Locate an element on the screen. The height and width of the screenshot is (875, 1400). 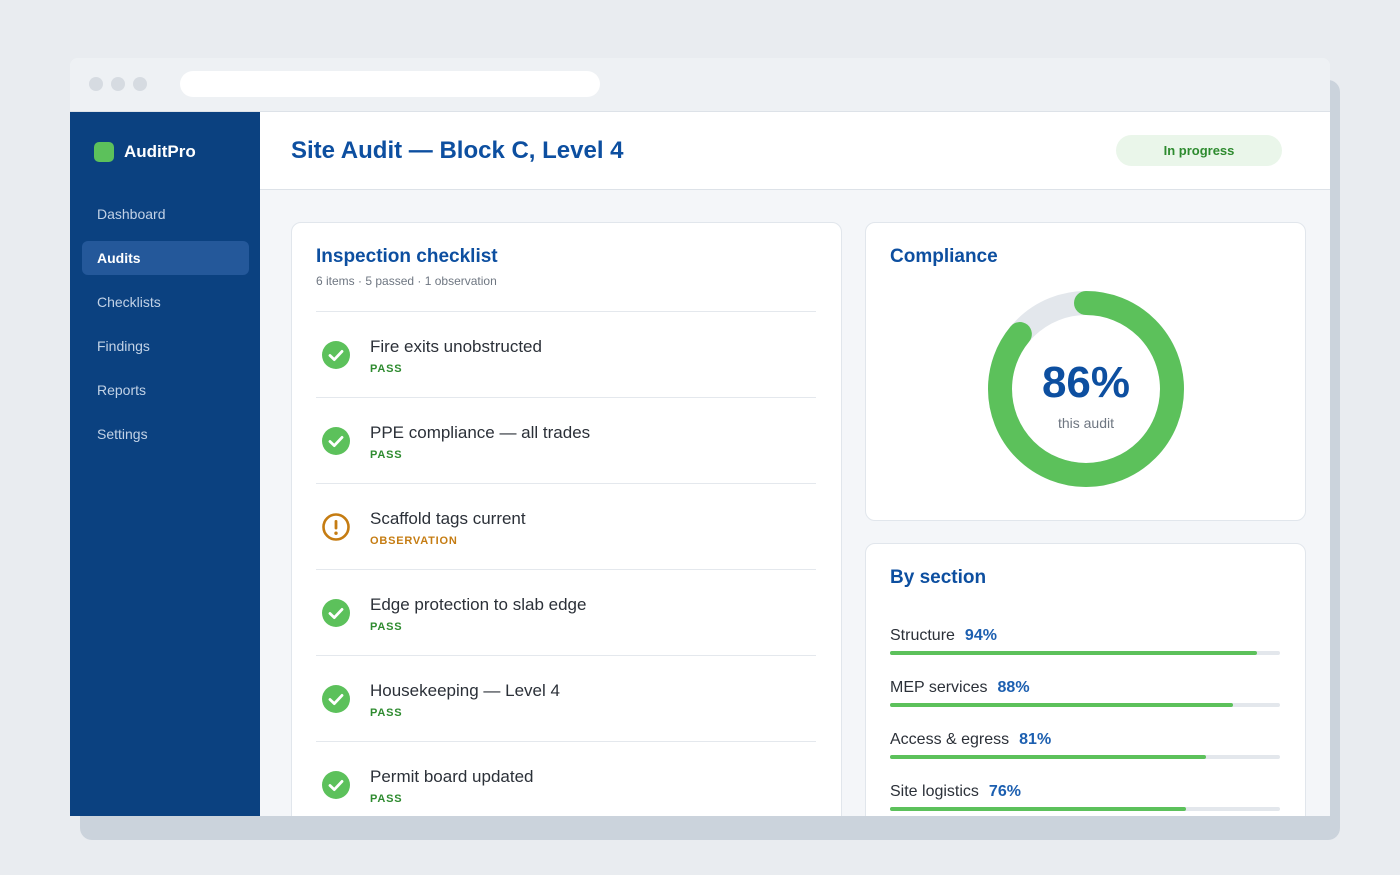
section-row-access: Access & egress 81% is located at coordinates (970, 740).